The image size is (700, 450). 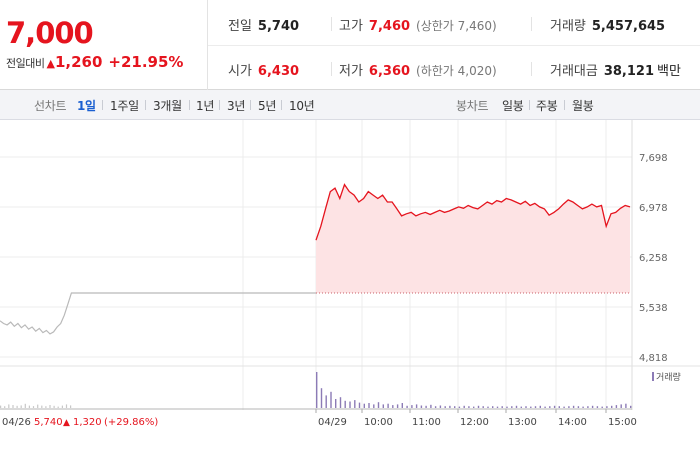 What do you see at coordinates (572, 422) in the screenshot?
I see `x-tick-label: 14:00` at bounding box center [572, 422].